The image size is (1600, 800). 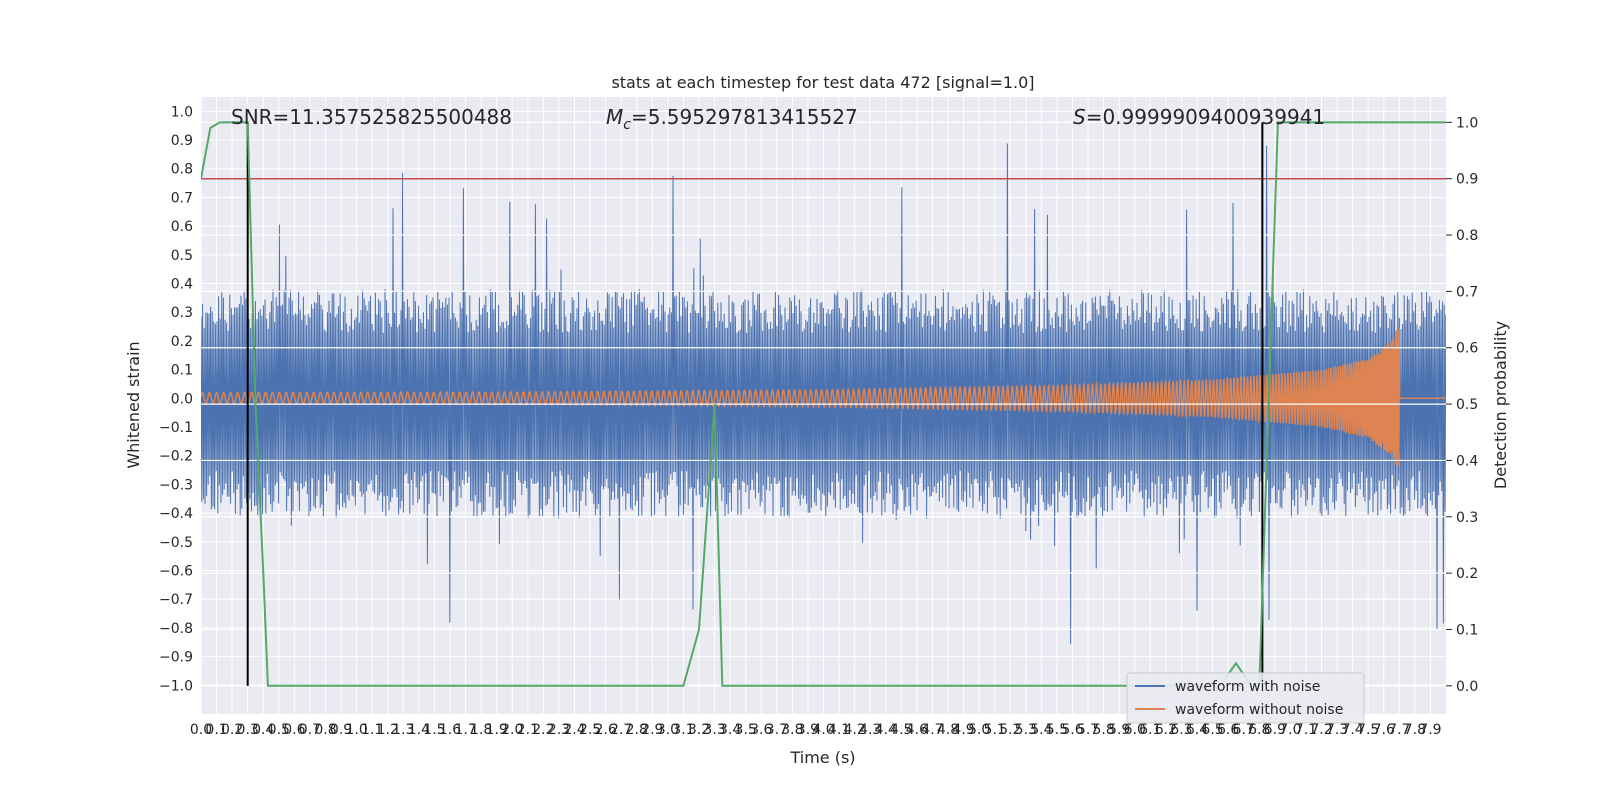 I want to click on x-tick-label: 3.8, so click(x=792, y=730).